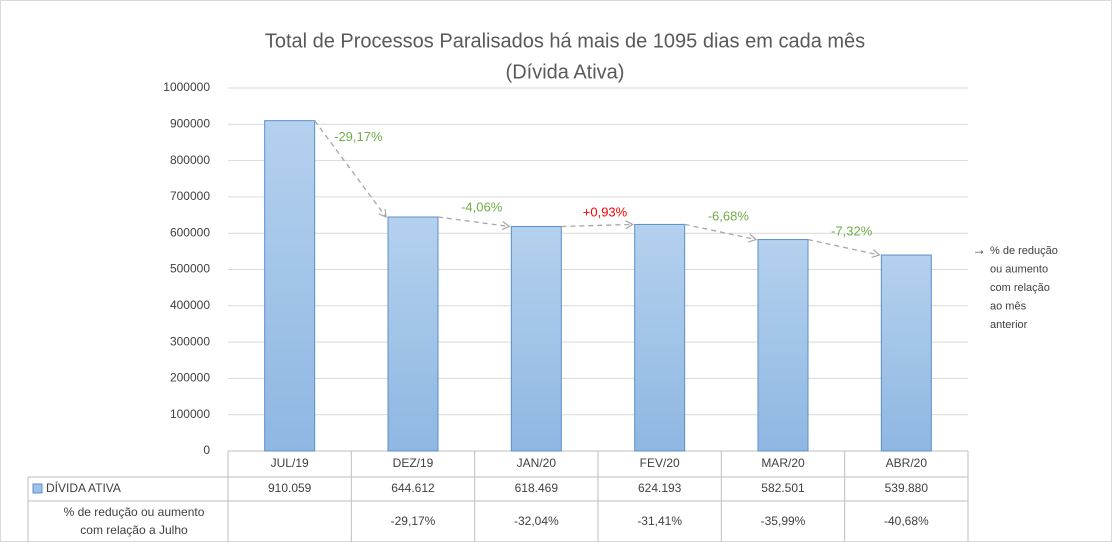  I want to click on legend-label: DÍVIDA ATIVA, so click(83, 487).